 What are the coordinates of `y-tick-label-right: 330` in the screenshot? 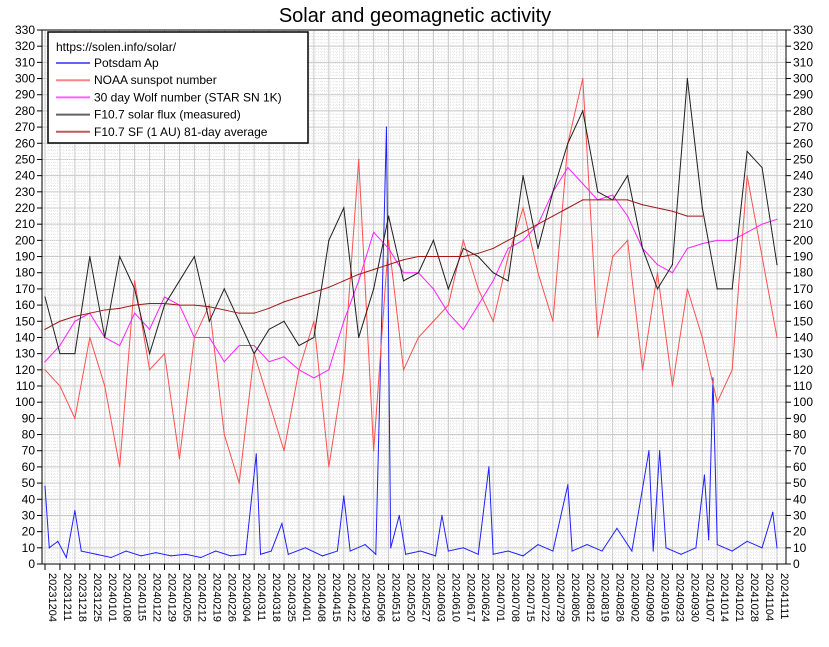 It's located at (803, 30).